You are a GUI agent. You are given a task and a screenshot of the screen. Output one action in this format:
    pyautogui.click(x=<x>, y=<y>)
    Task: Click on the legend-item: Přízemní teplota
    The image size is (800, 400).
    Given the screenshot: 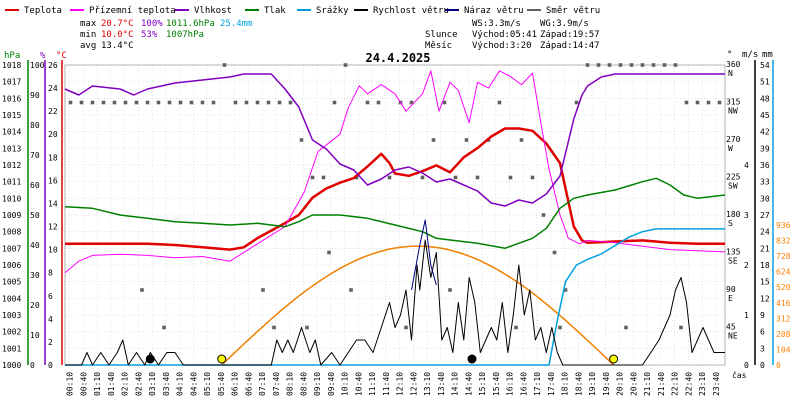 What is the action you would take?
    pyautogui.click(x=123, y=11)
    